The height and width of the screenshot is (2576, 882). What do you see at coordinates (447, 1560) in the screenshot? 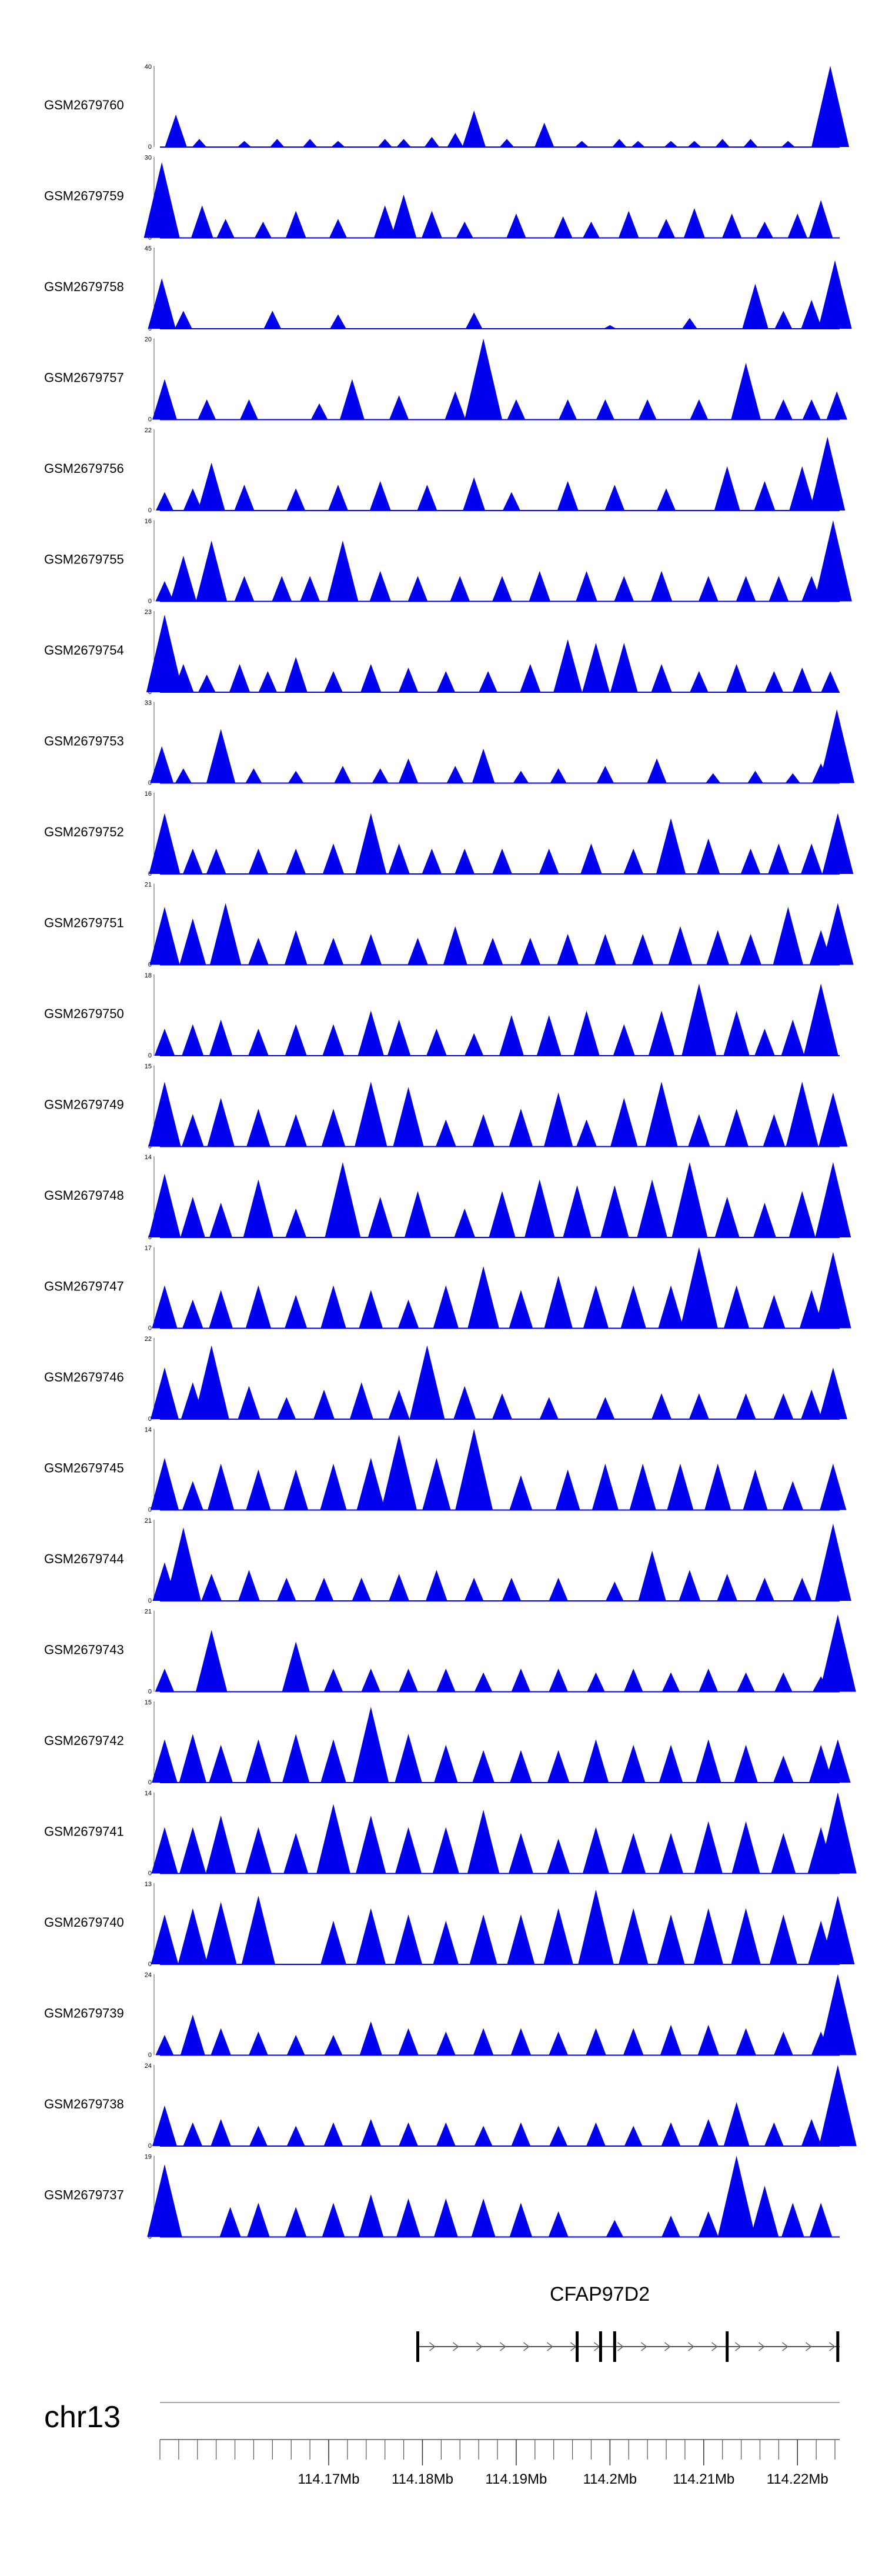
I see `track-GSM2679744: GSM2679744 21 0` at bounding box center [447, 1560].